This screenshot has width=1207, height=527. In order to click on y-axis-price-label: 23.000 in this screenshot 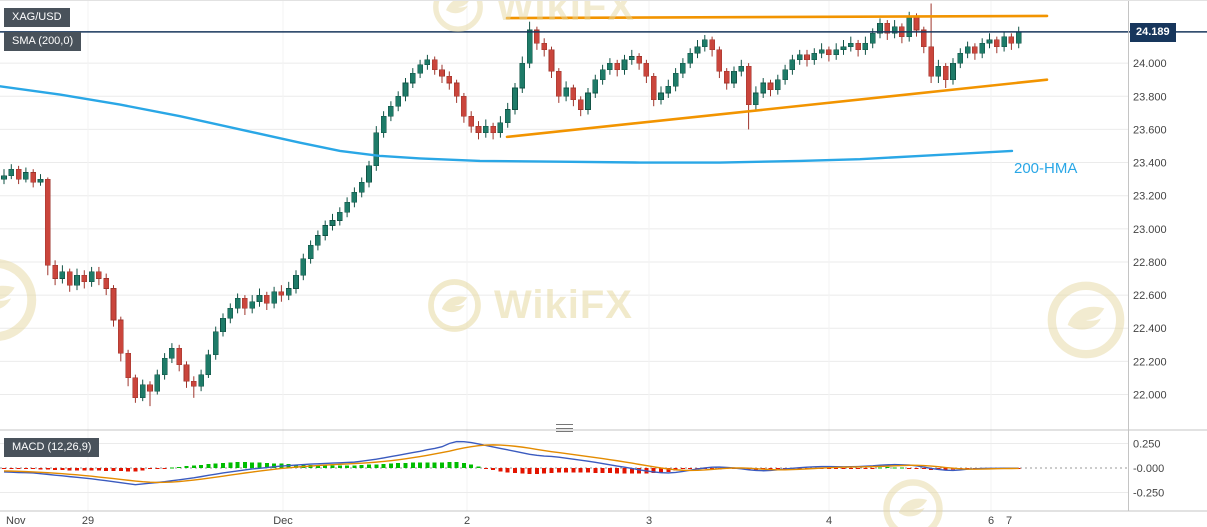, I will do `click(1150, 230)`.